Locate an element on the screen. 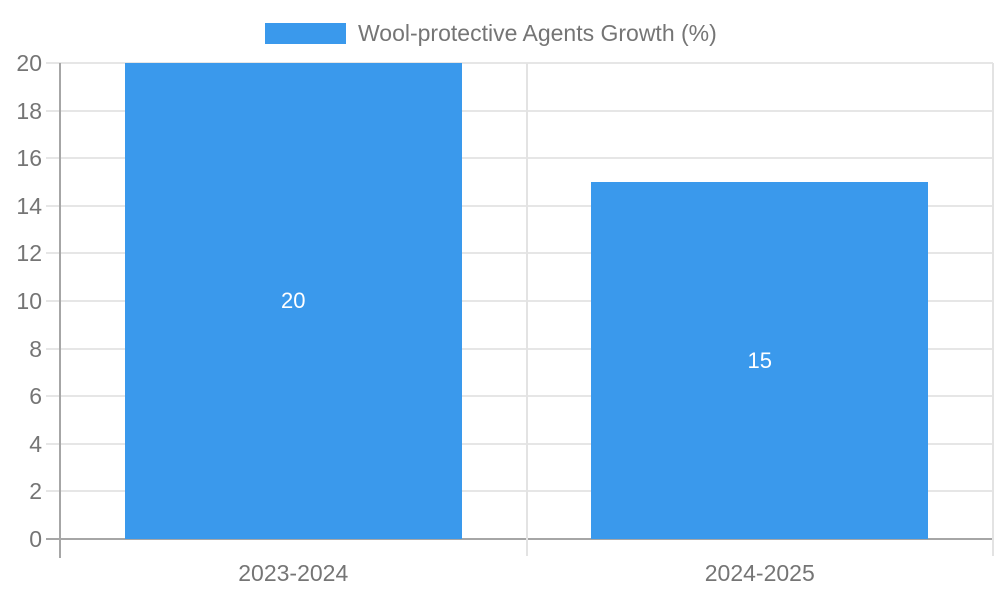 This screenshot has height=600, width=1000. y-axis-tick-label: 10 is located at coordinates (29, 301).